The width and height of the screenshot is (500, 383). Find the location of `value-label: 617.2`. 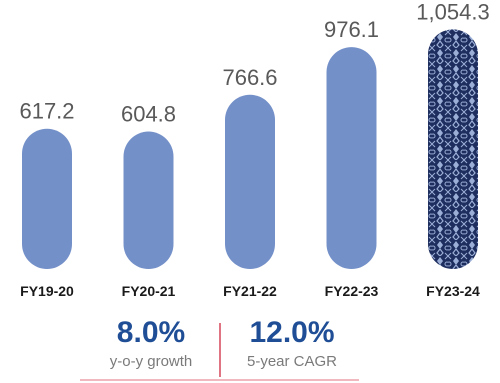

value-label: 617.2 is located at coordinates (46, 111).